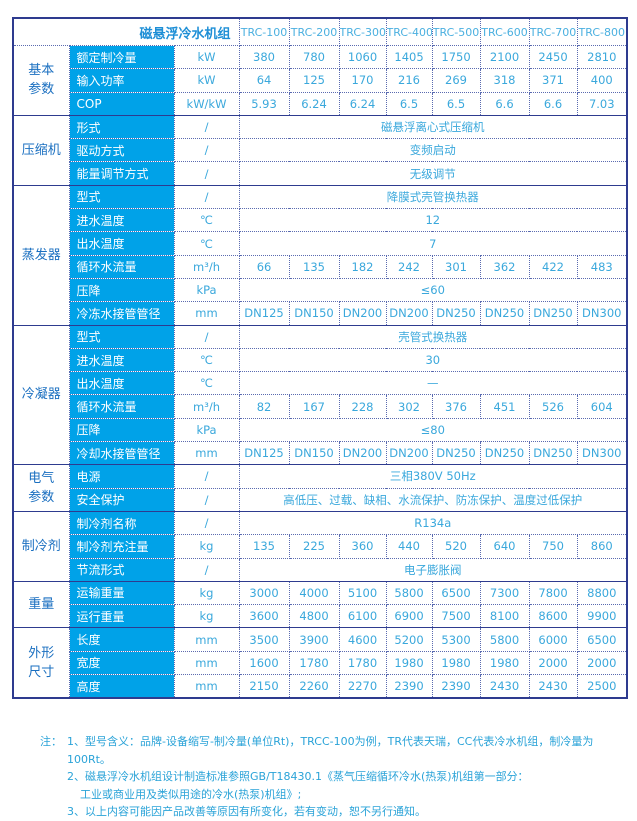 The width and height of the screenshot is (637, 821). Describe the element at coordinates (121, 173) in the screenshot. I see `param-label: 能量调节方式` at that location.